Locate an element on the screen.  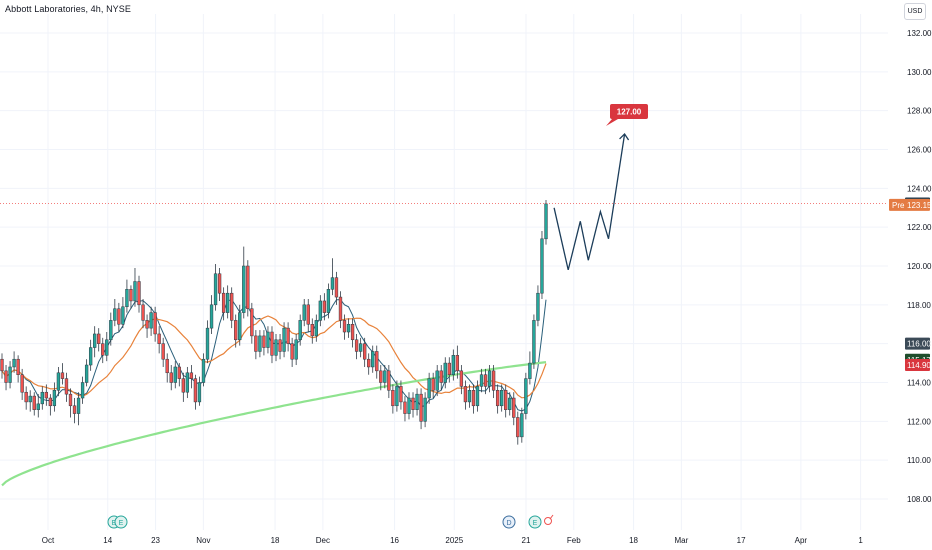
projection-arrow-head is located at coordinates (624, 136).